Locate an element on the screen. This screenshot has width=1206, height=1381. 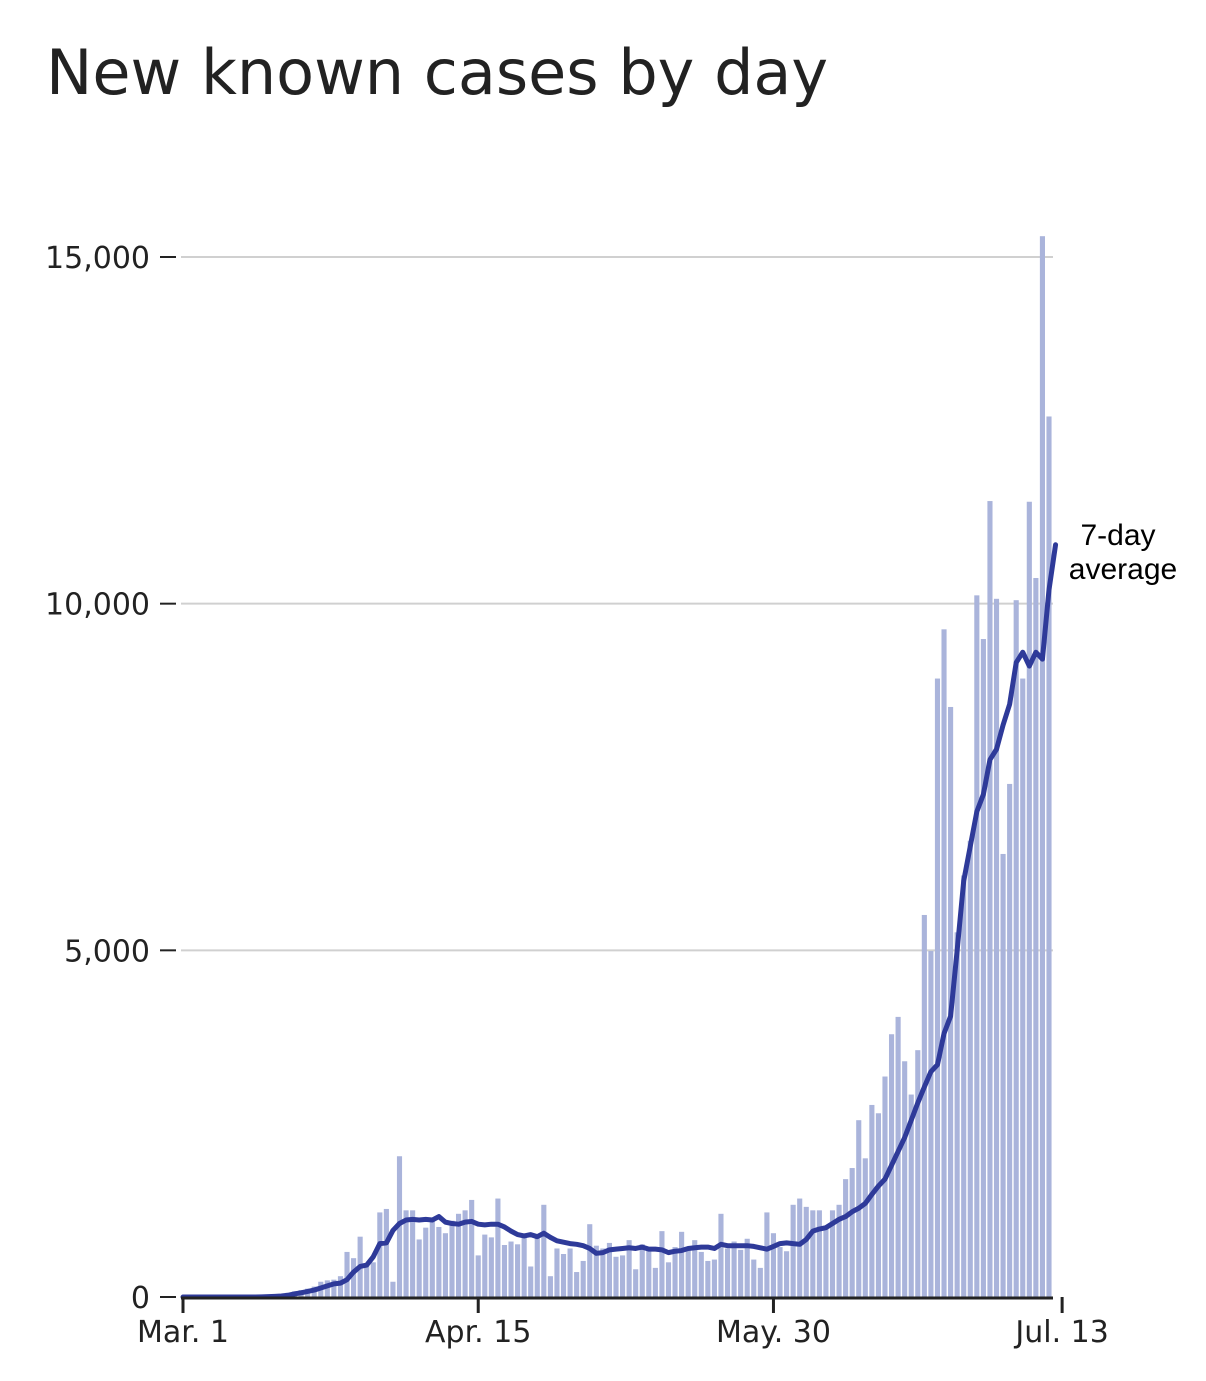
x-tick-label: Jul. 13 is located at coordinates (1060, 1332).